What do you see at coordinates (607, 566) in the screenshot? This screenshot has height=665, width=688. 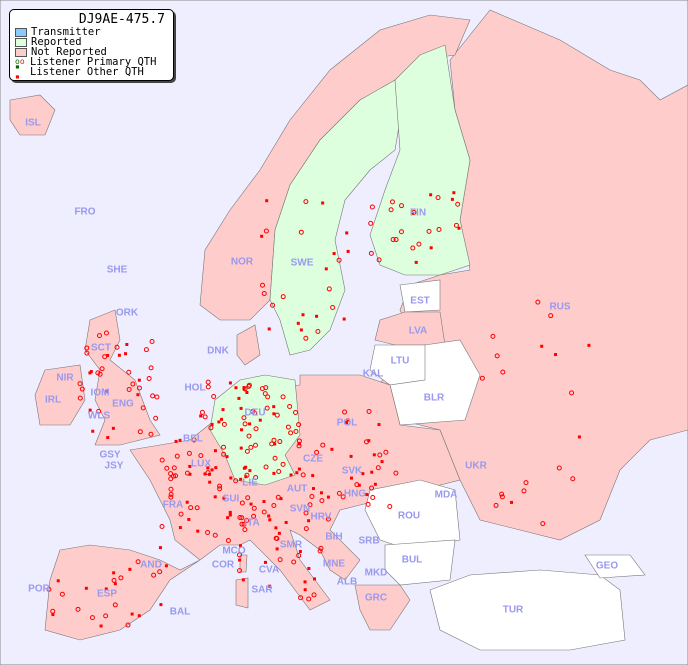 I see `country-label: GEO` at bounding box center [607, 566].